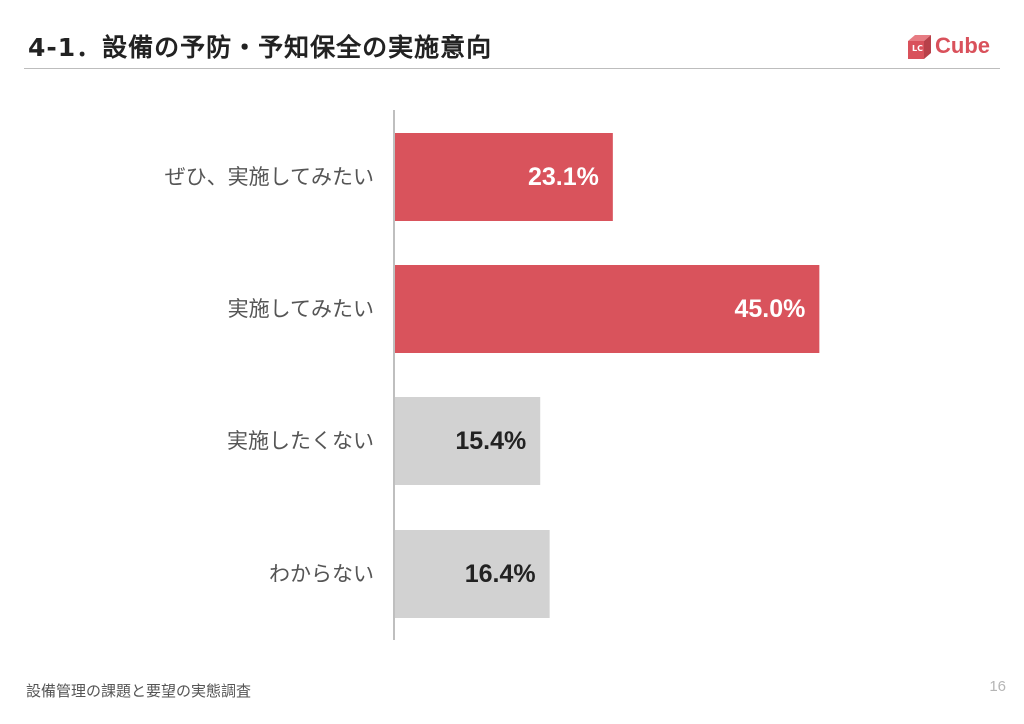 The width and height of the screenshot is (1024, 724). Describe the element at coordinates (512, 68) in the screenshot. I see `title-divider` at that location.